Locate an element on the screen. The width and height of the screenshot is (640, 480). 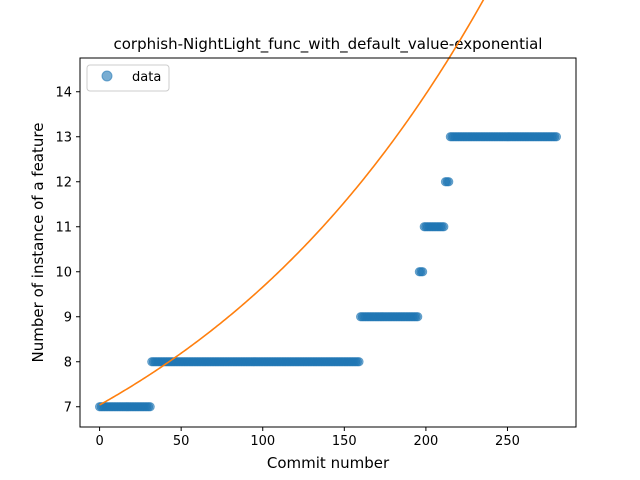
y-tick-label: 13 is located at coordinates (63, 137).